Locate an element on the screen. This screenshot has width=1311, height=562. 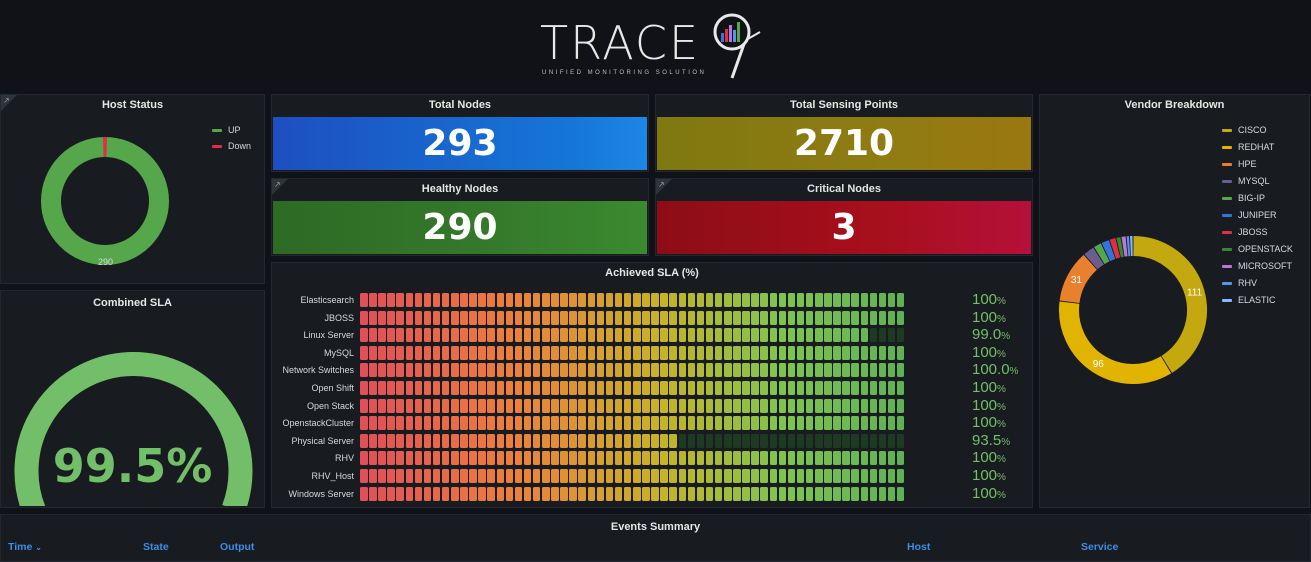
donut-slice-jboss is located at coordinates (1115, 248).